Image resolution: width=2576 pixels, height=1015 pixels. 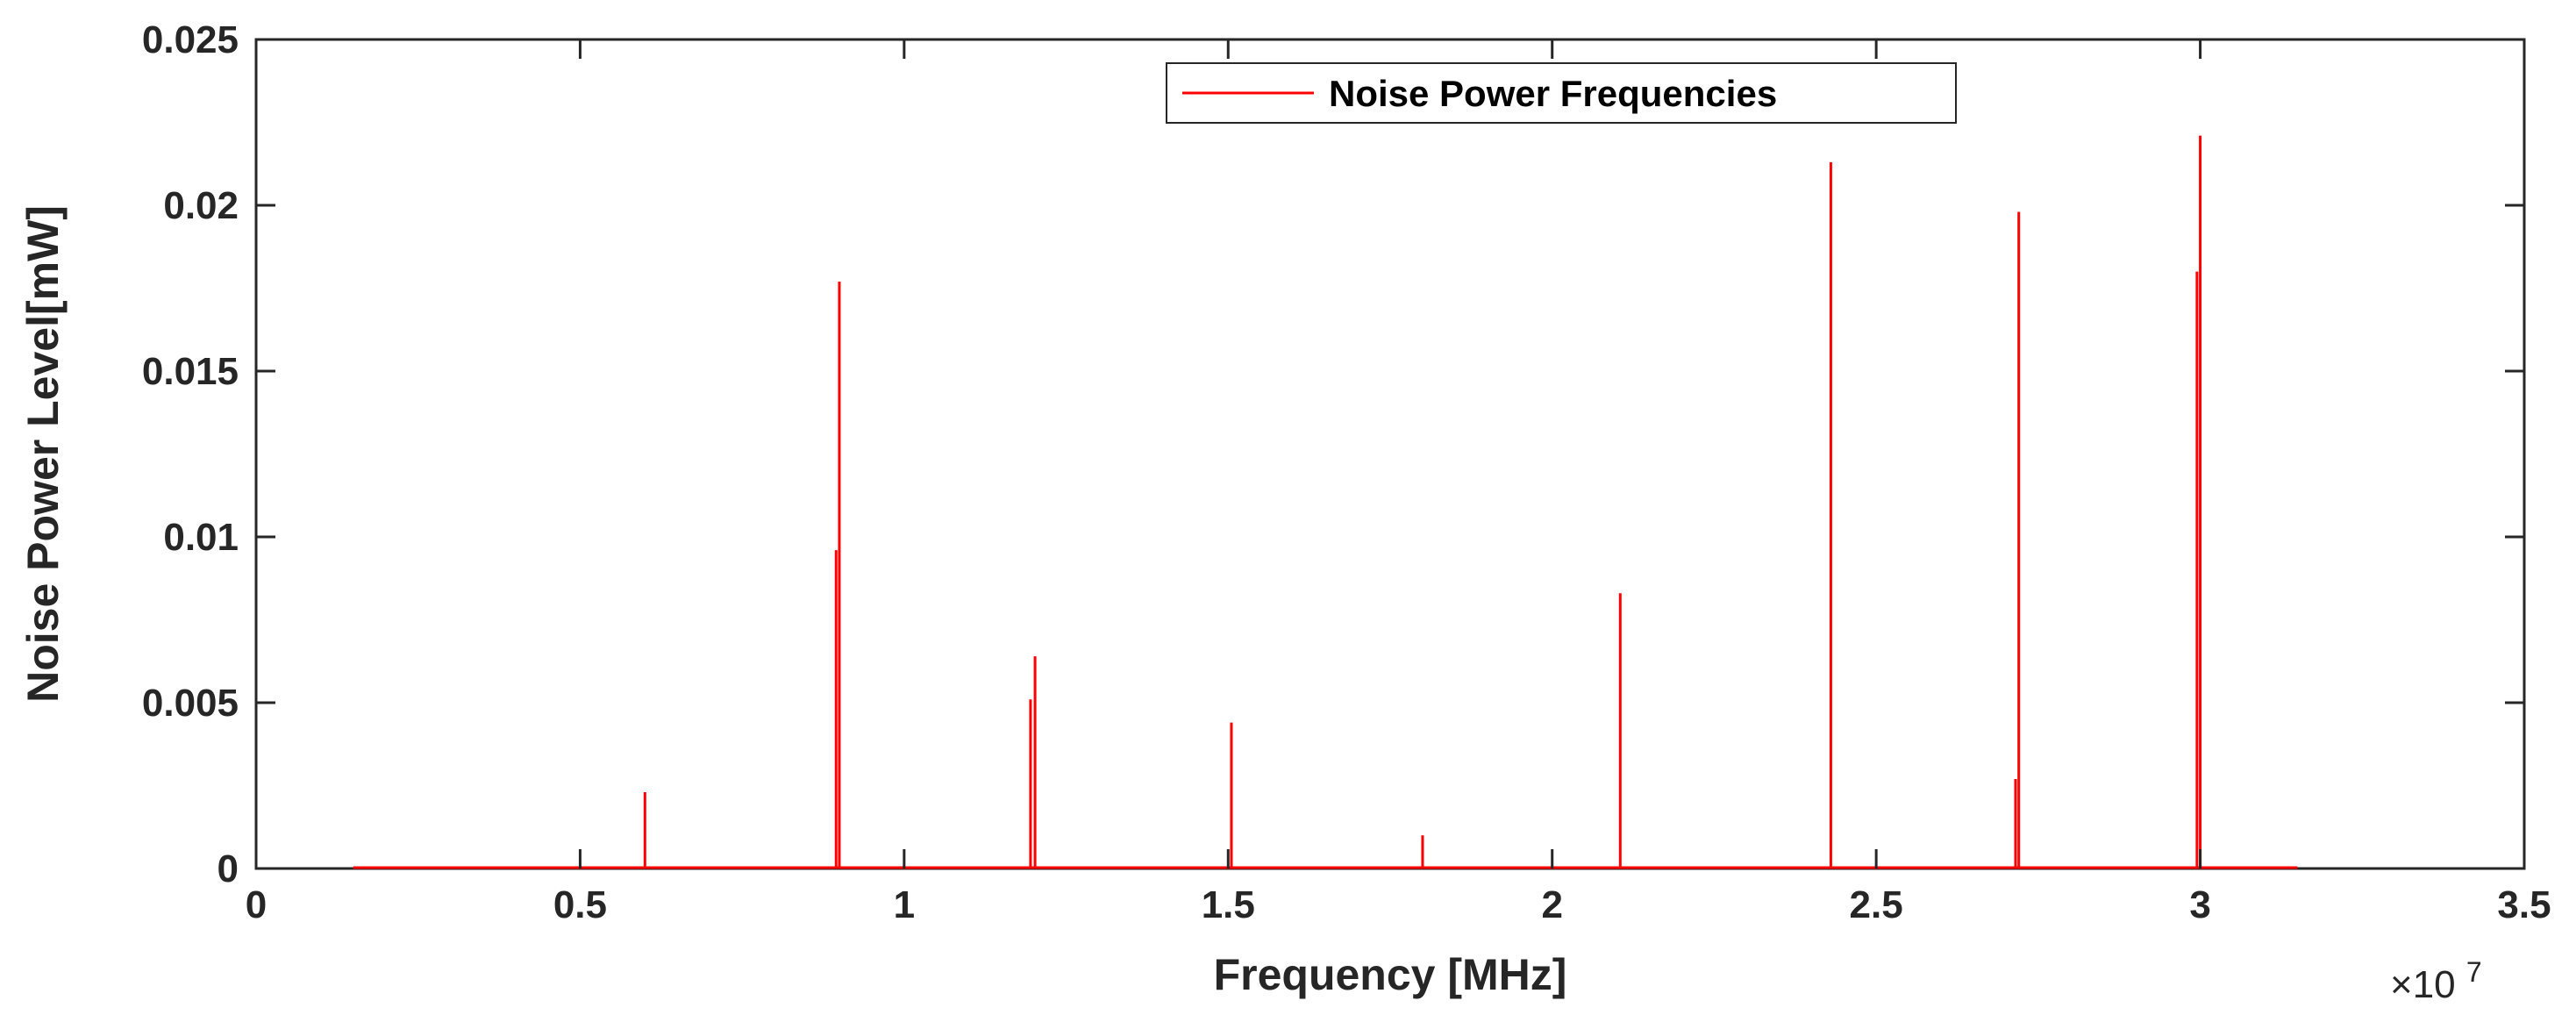 I want to click on y-tick-label: 0.02, so click(x=201, y=205).